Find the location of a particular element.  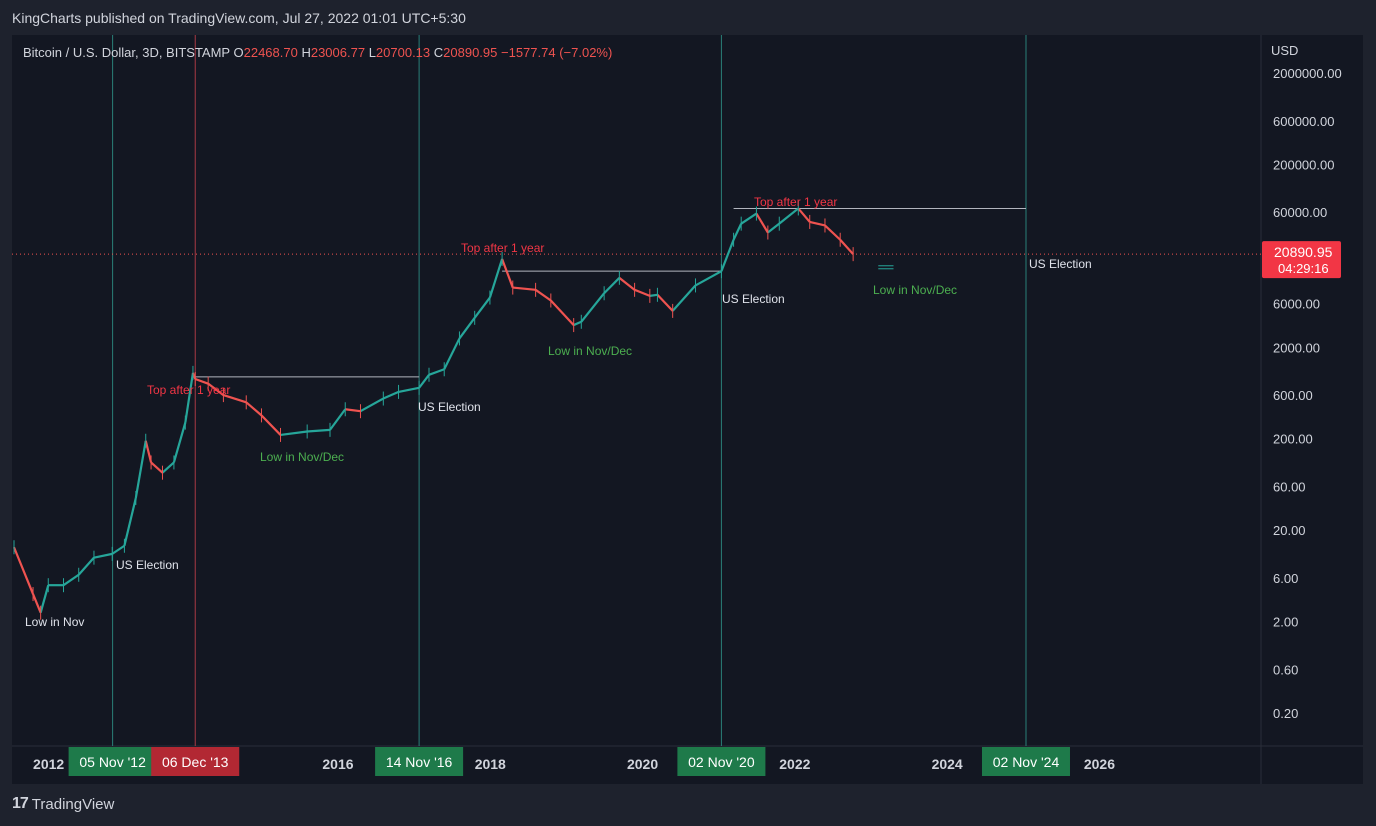

price-tick-label: 60000.00 is located at coordinates (1300, 212).